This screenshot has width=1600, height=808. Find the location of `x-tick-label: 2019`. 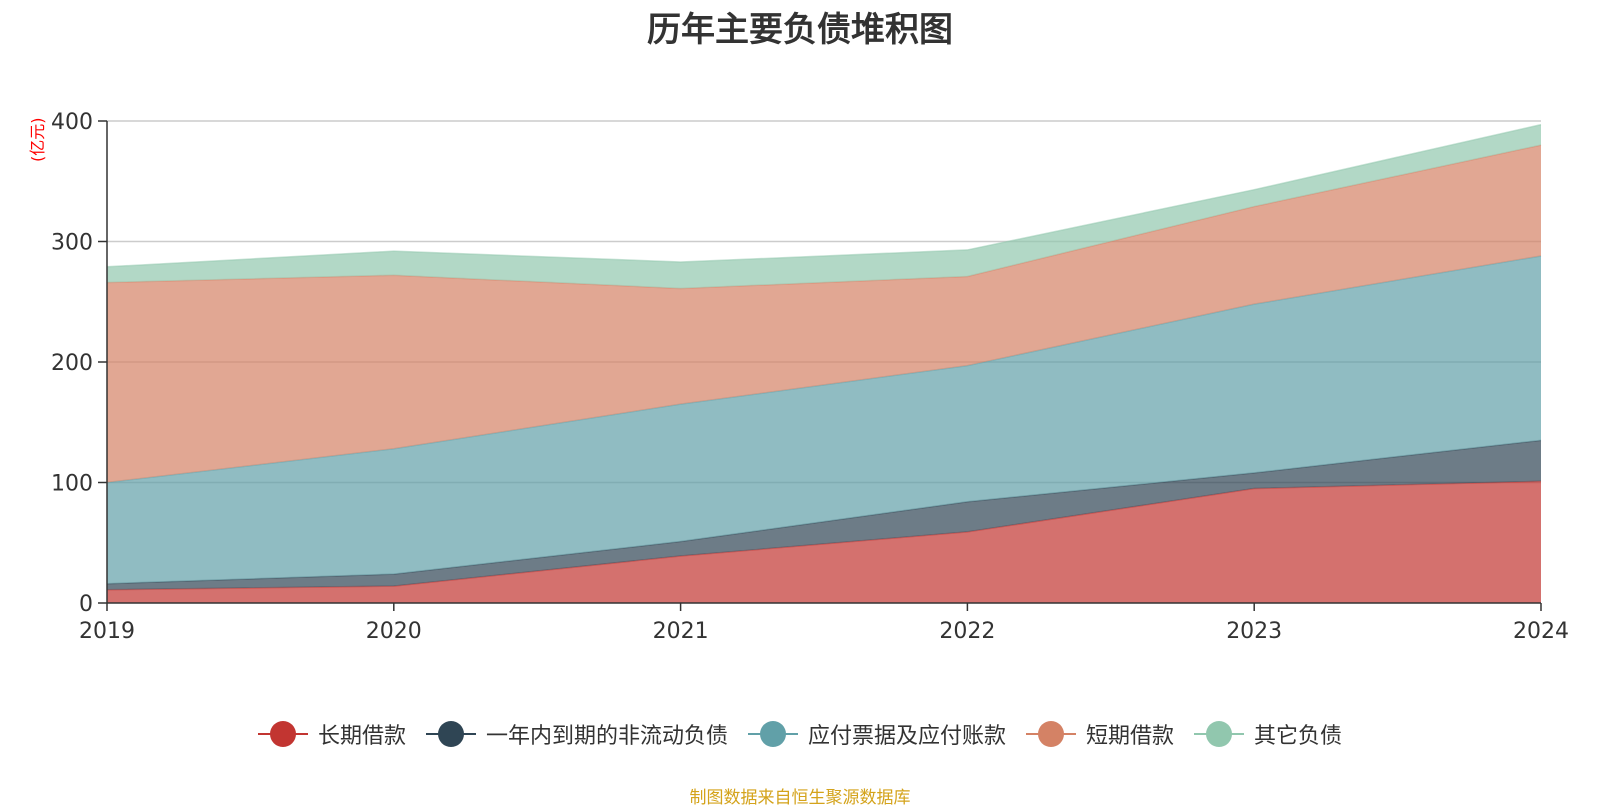

x-tick-label: 2019 is located at coordinates (107, 631).